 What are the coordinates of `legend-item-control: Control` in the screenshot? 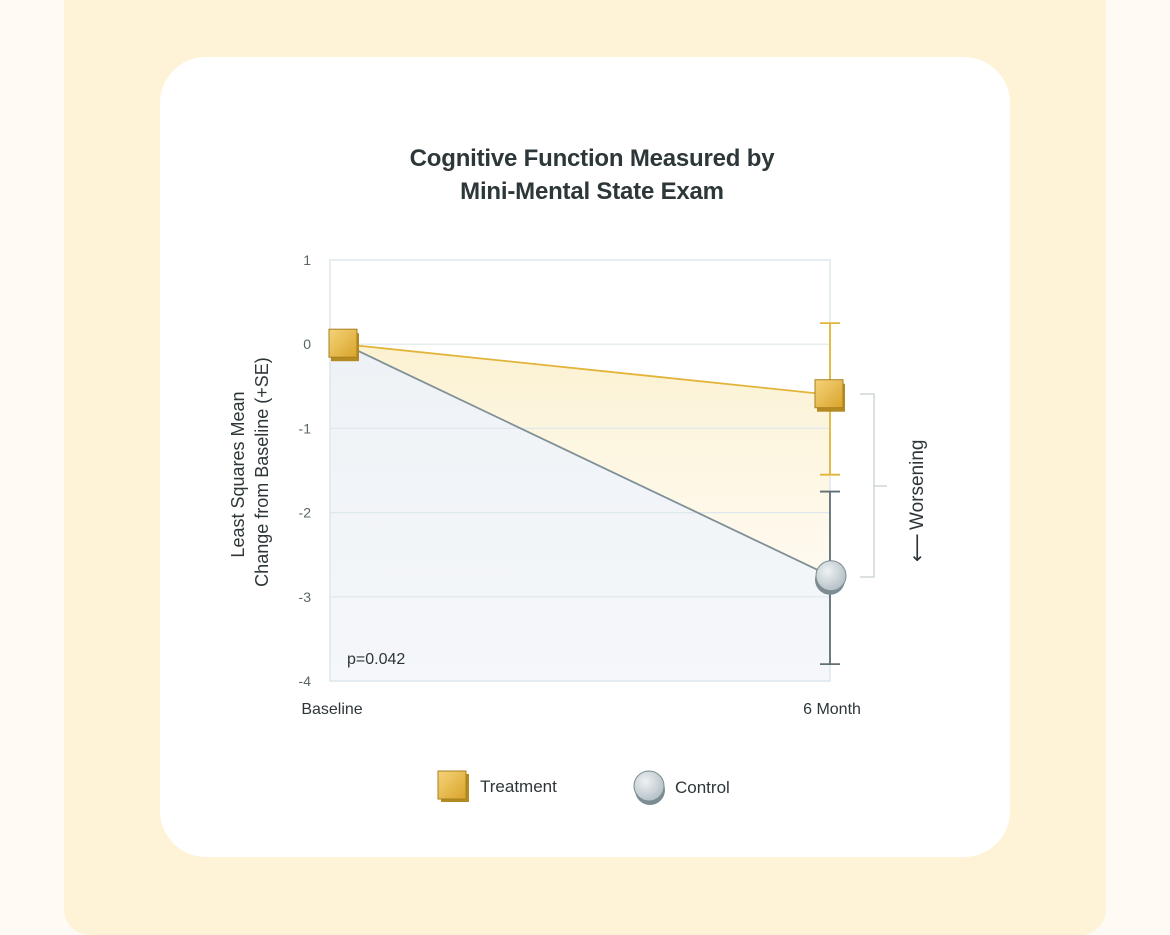 It's located at (681, 787).